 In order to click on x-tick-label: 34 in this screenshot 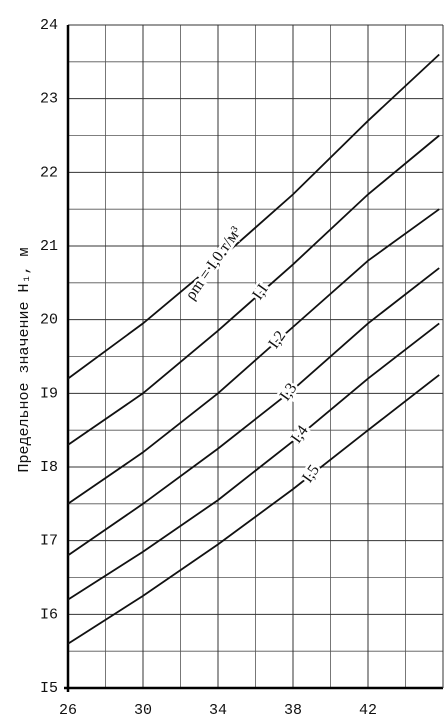, I will do `click(218, 710)`.